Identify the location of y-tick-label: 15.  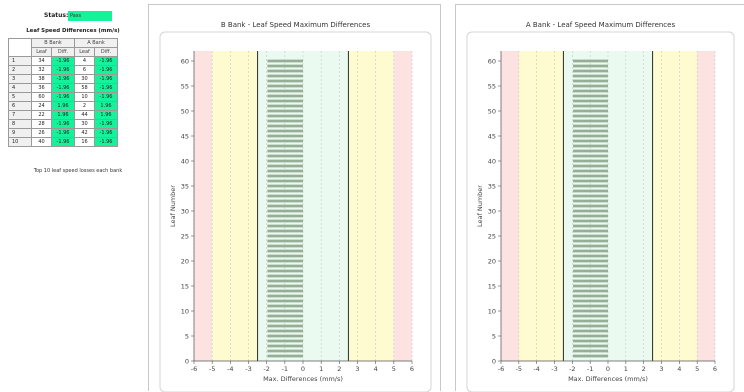
(492, 287).